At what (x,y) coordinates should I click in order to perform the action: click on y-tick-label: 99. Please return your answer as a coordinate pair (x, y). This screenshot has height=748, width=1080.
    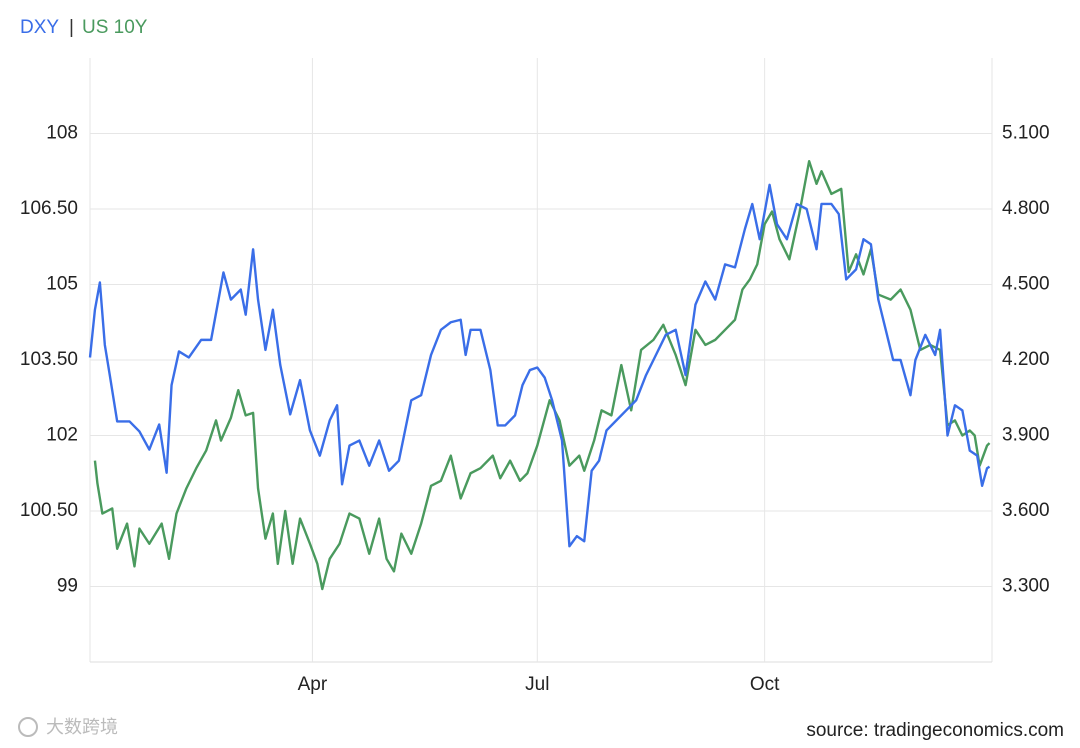
    Looking at the image, I should click on (67, 586).